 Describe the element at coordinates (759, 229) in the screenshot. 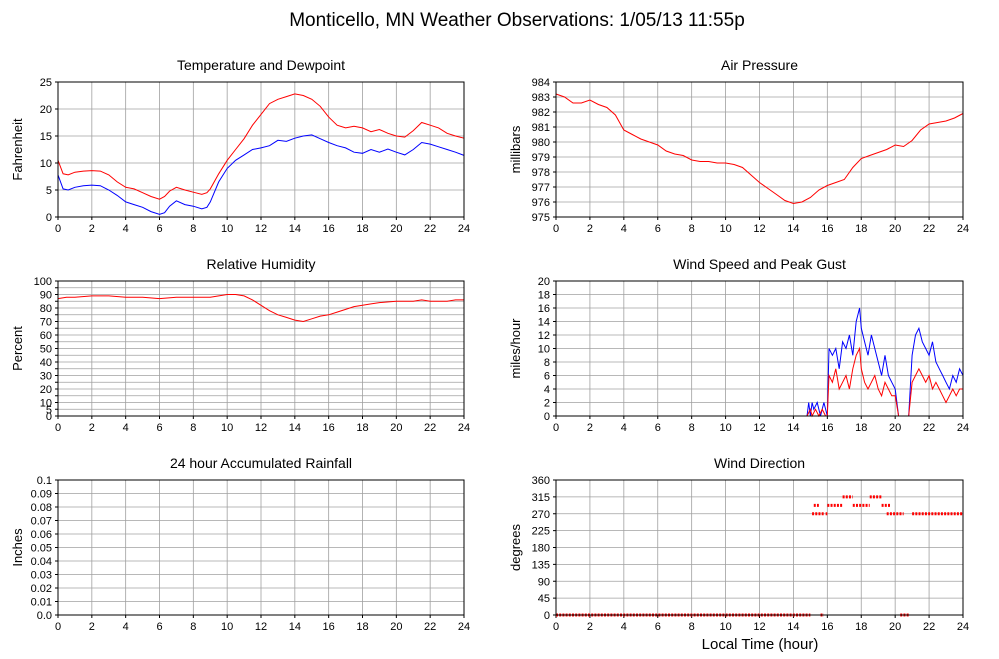

I see `pressure-xtick-label: 12` at that location.